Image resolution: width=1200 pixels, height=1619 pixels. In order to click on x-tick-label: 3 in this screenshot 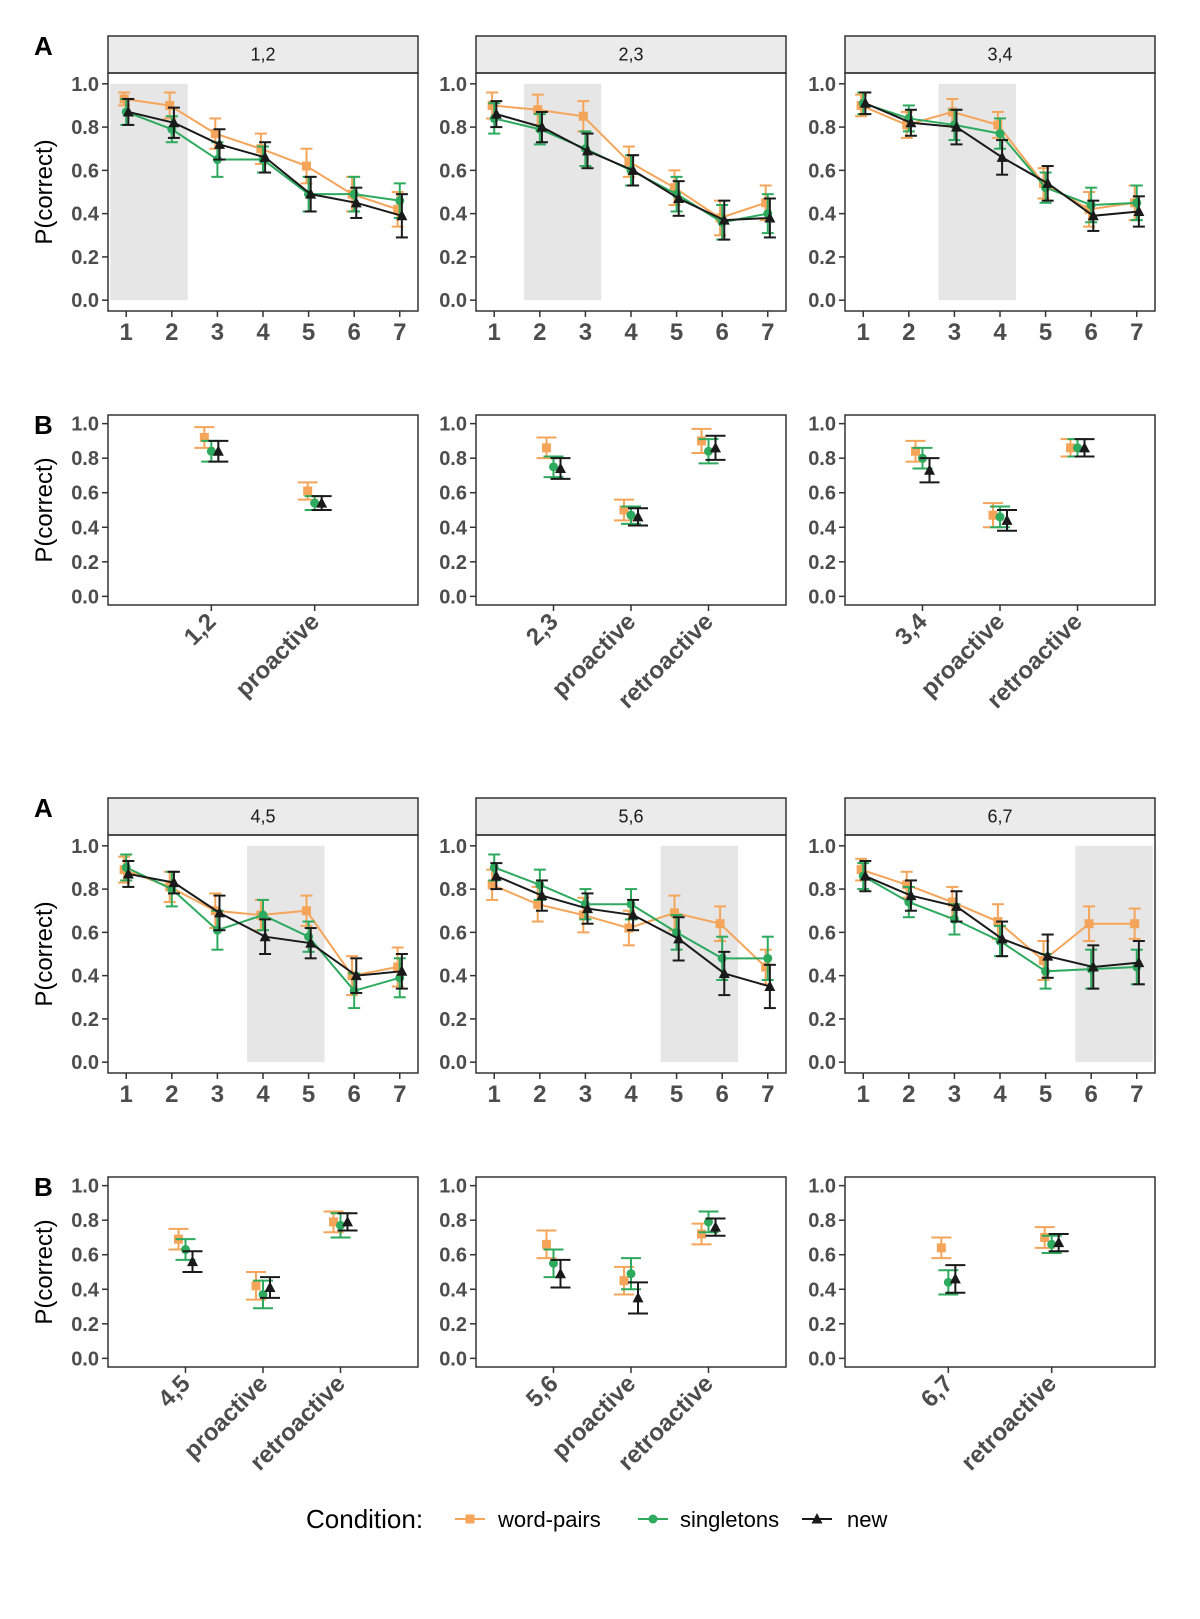, I will do `click(585, 332)`.